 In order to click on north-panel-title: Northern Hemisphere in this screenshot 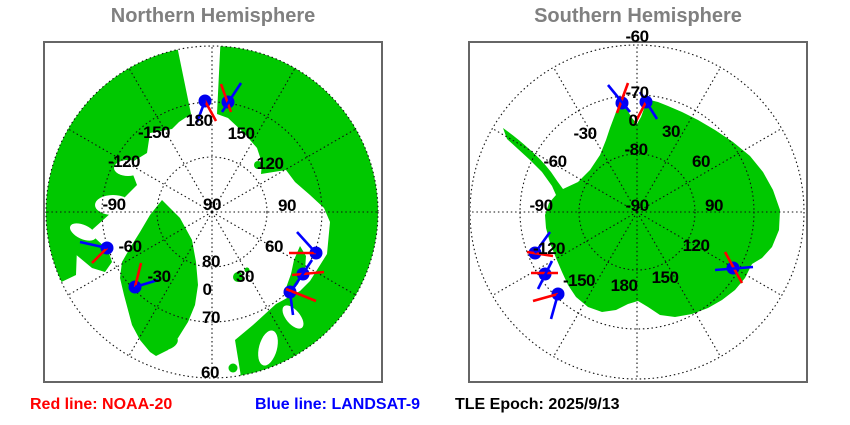, I will do `click(213, 16)`.